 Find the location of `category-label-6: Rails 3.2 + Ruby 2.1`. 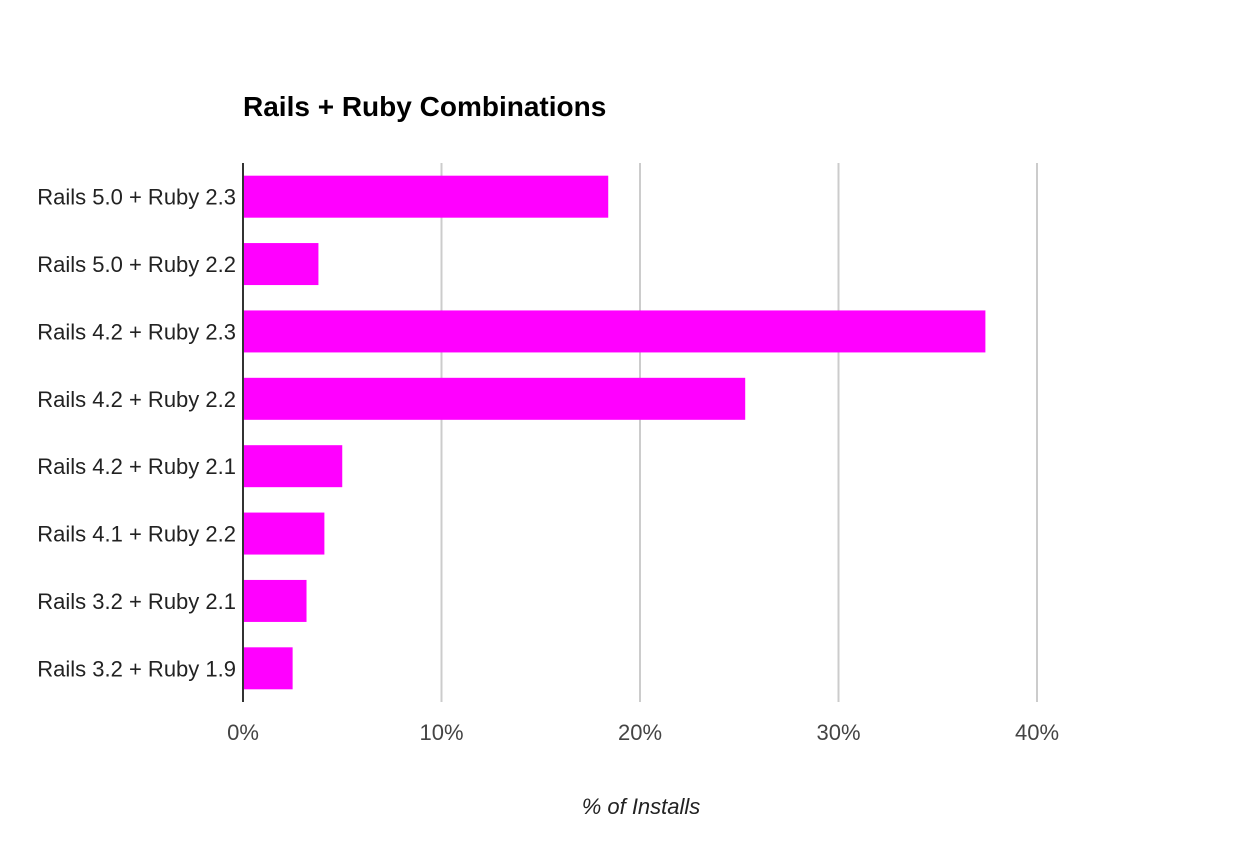

category-label-6: Rails 3.2 + Ruby 2.1 is located at coordinates (136, 601).